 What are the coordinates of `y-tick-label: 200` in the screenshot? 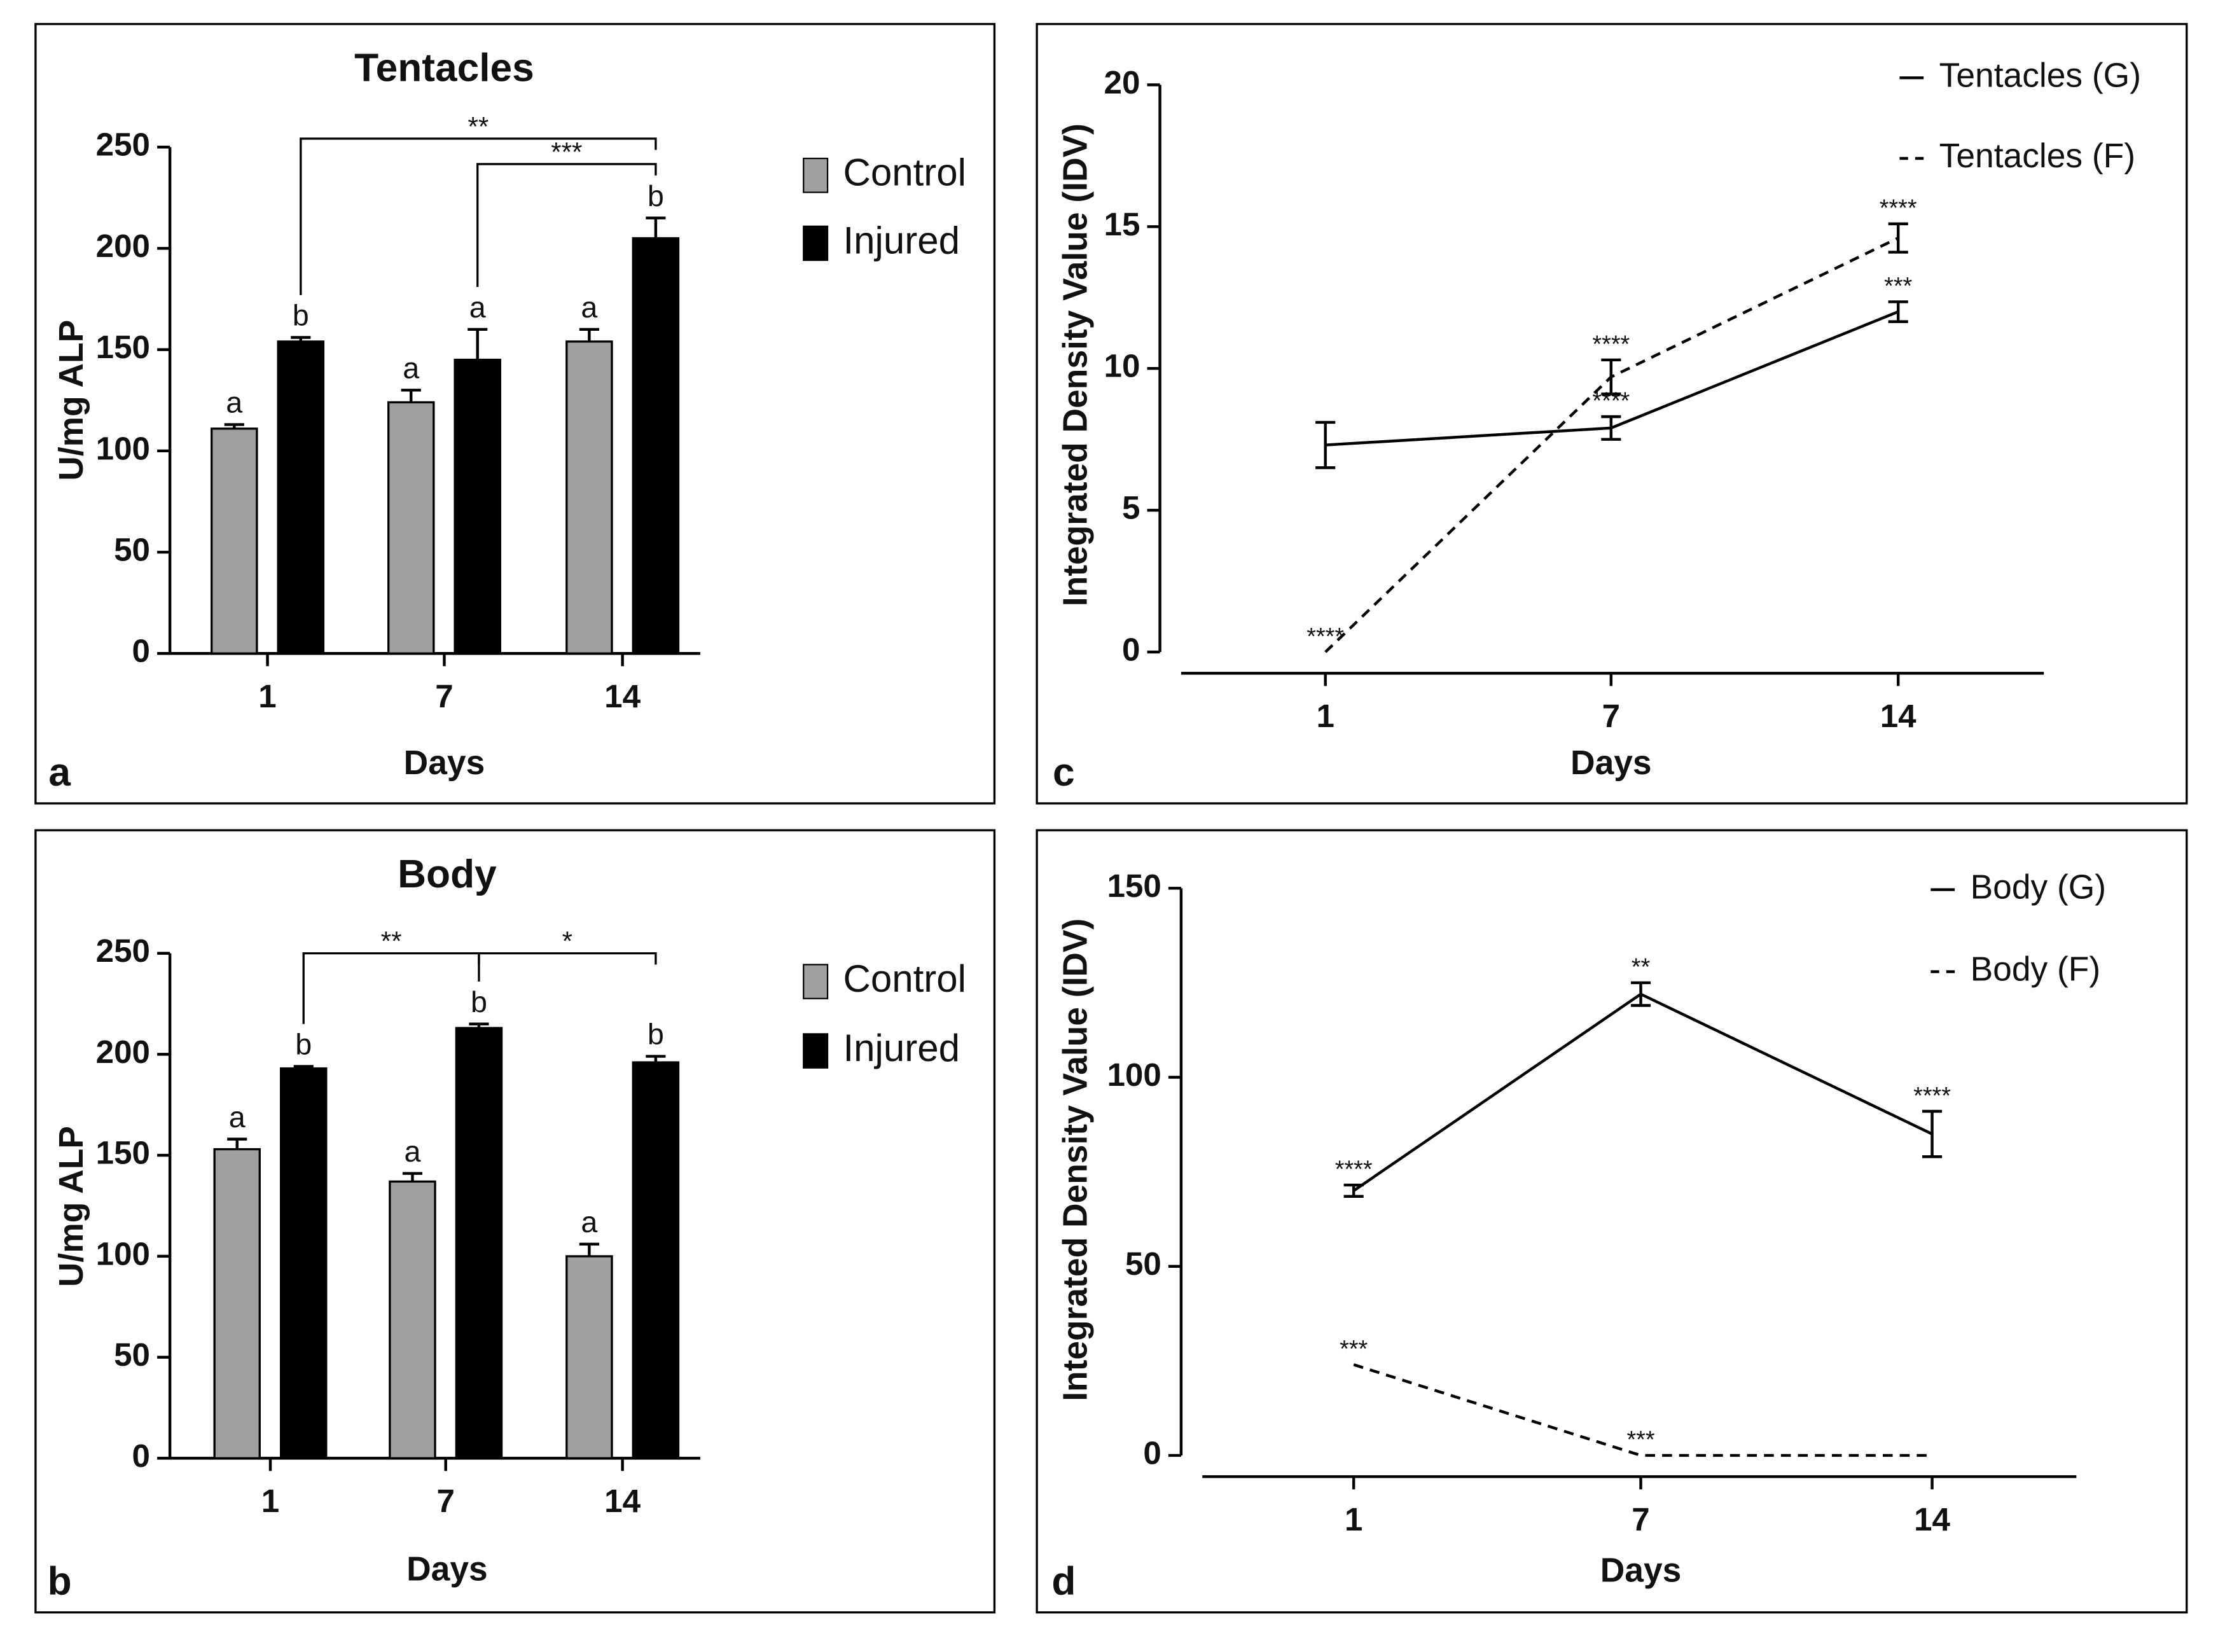 It's located at (123, 1052).